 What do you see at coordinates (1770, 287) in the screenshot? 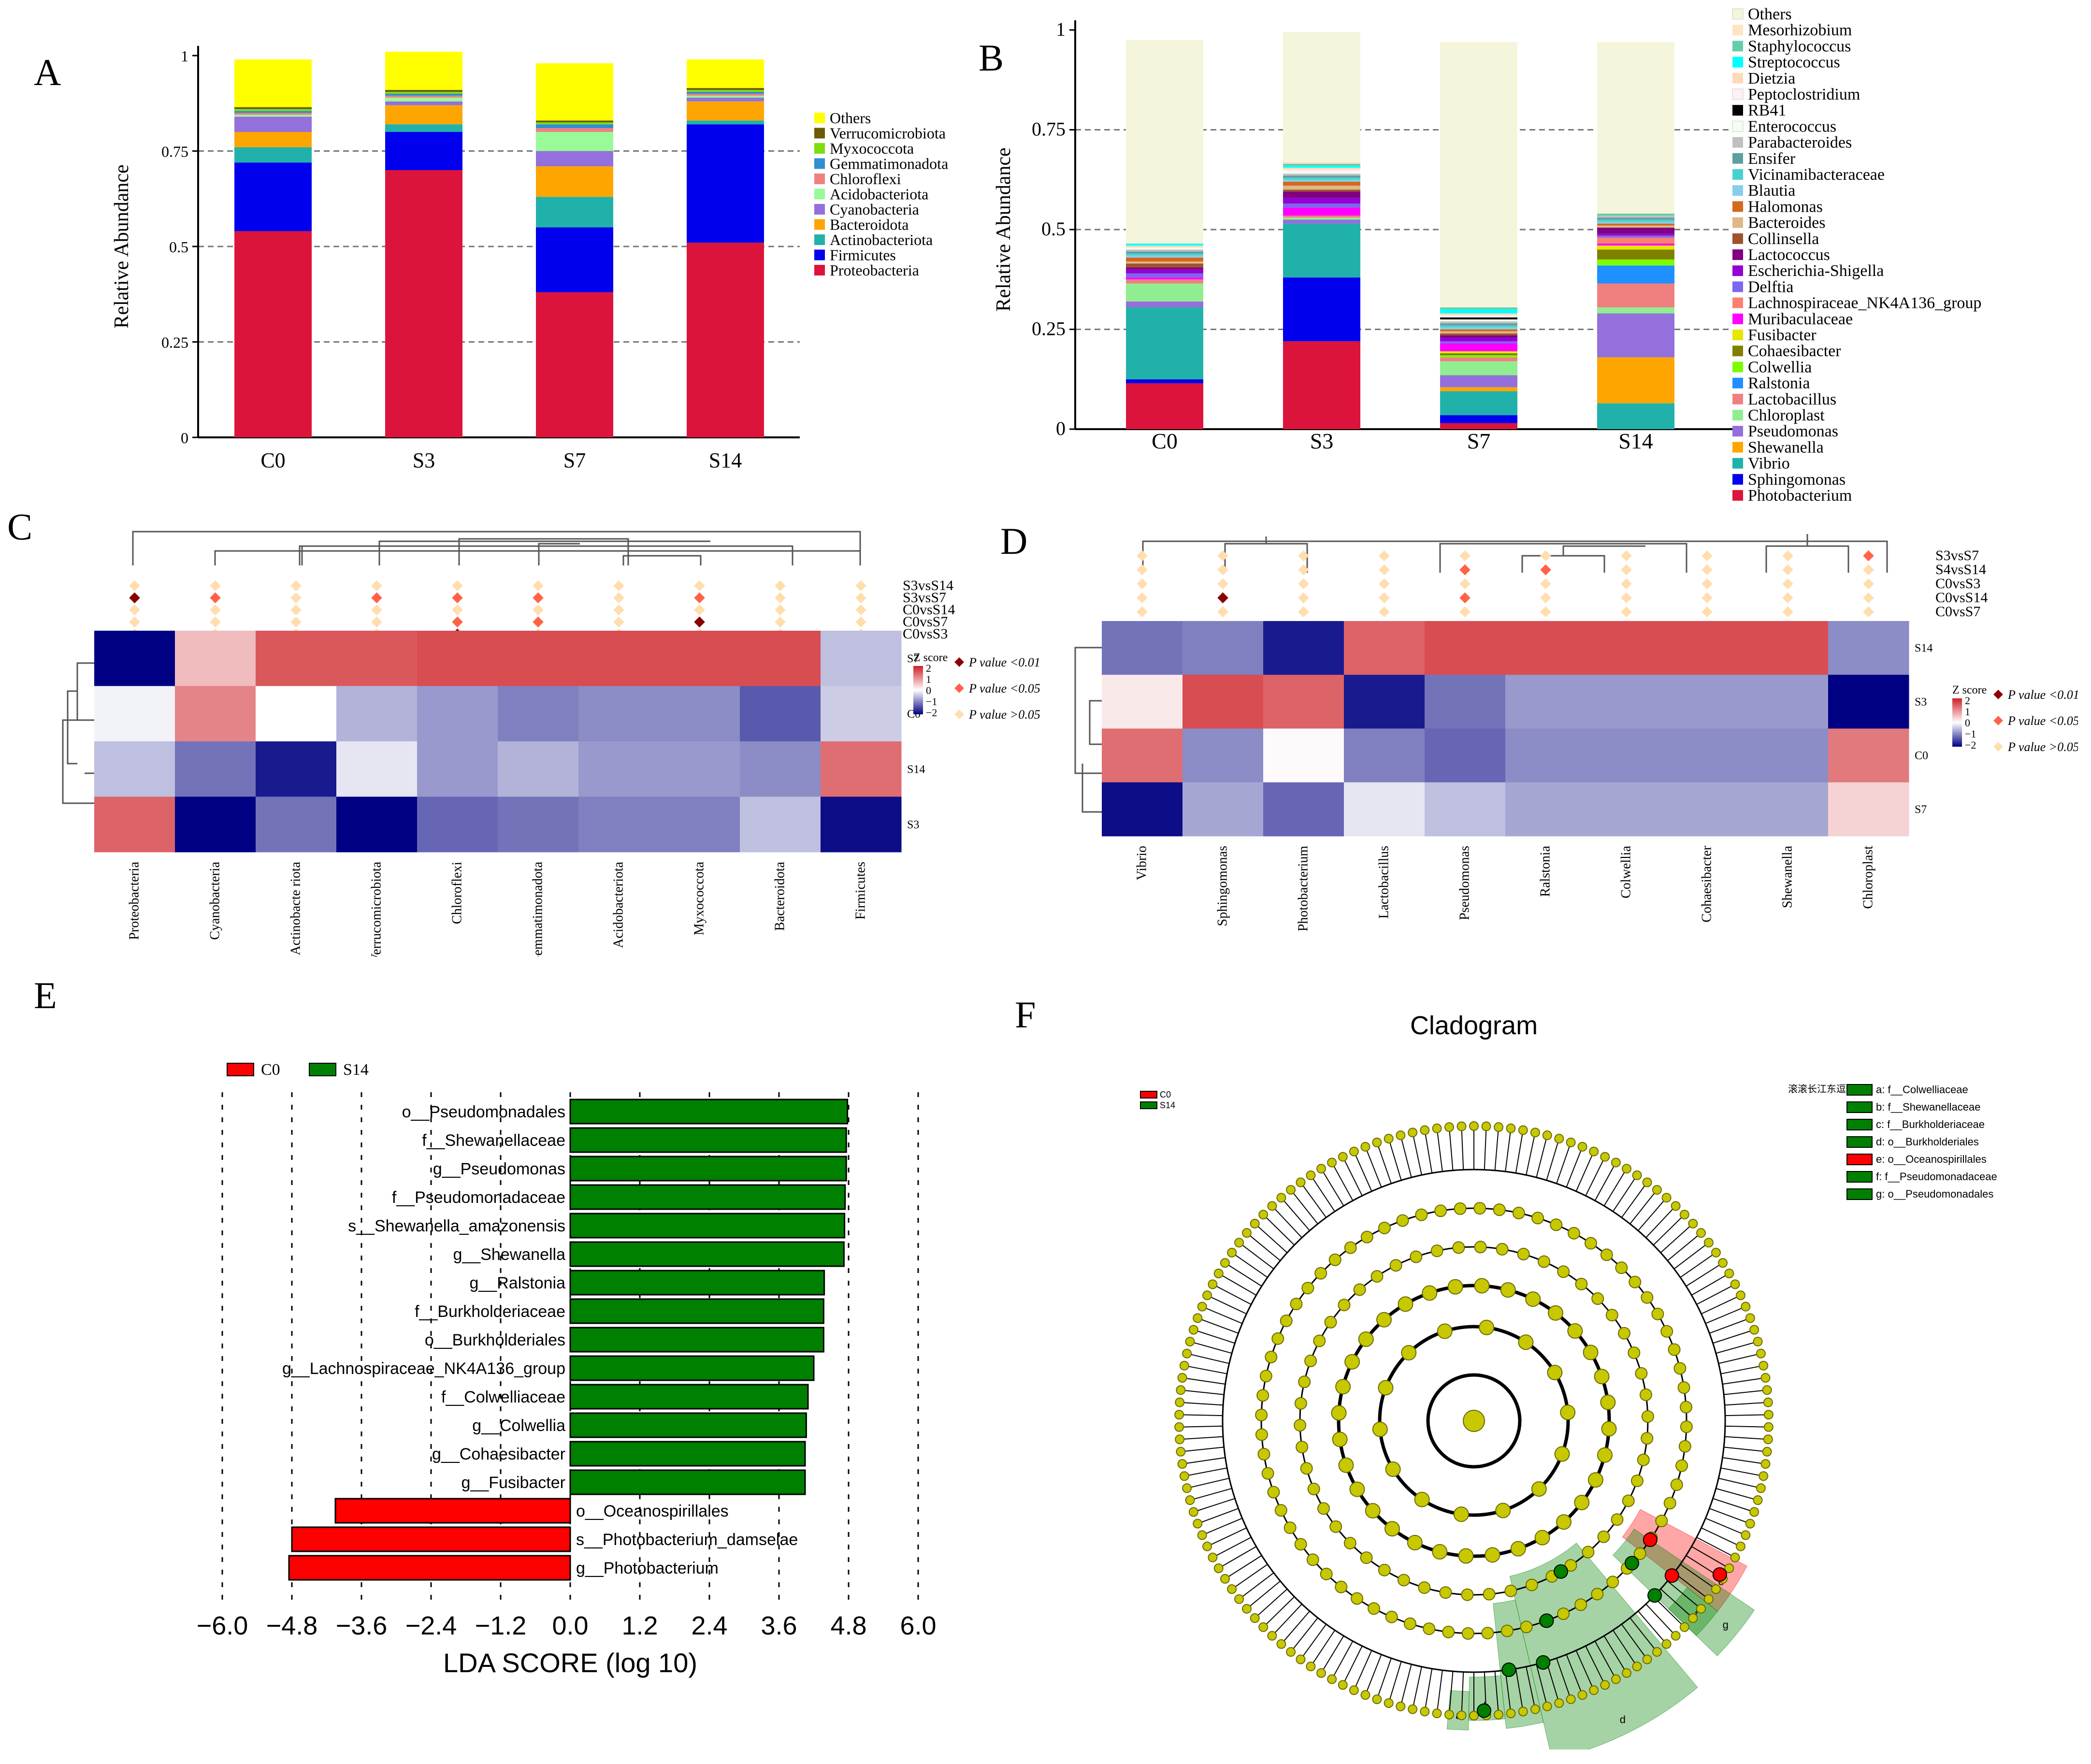
I see `legend-label: Delftia` at bounding box center [1770, 287].